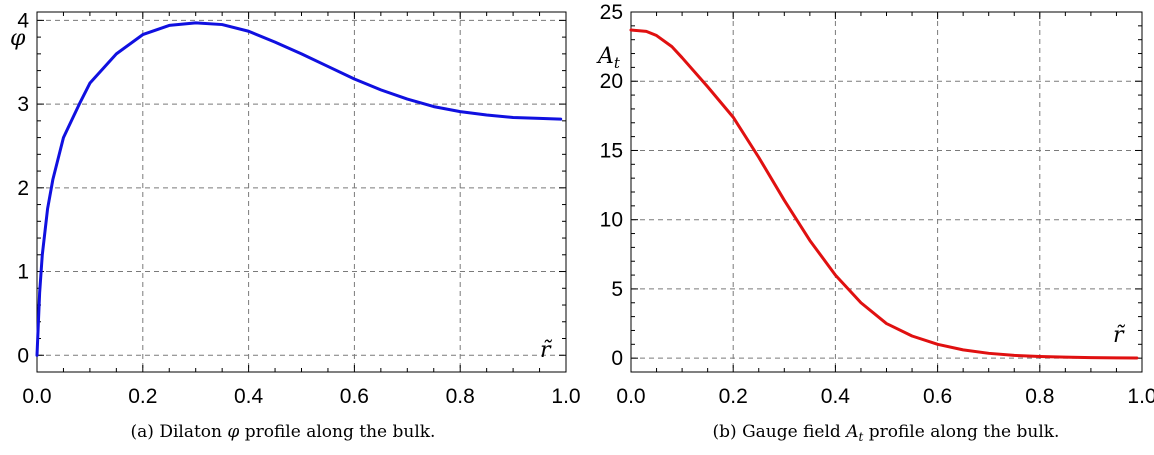  Describe the element at coordinates (617, 358) in the screenshot. I see `panel-b-ytick-label: 0` at that location.